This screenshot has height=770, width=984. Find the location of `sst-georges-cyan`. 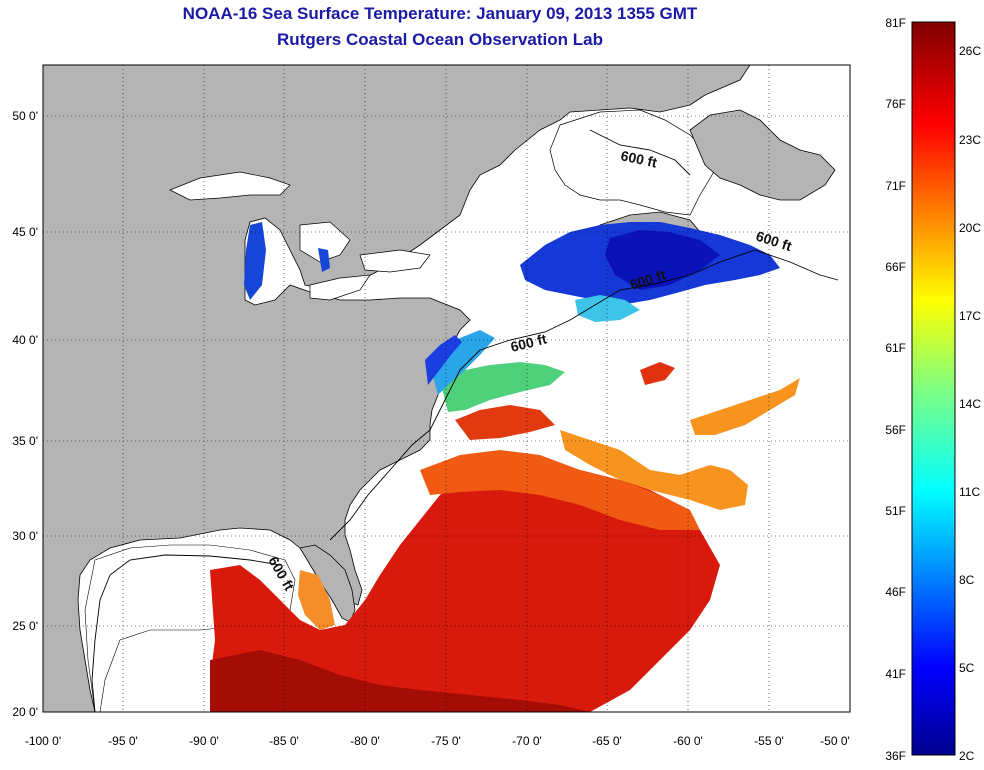

sst-georges-cyan is located at coordinates (607, 308).